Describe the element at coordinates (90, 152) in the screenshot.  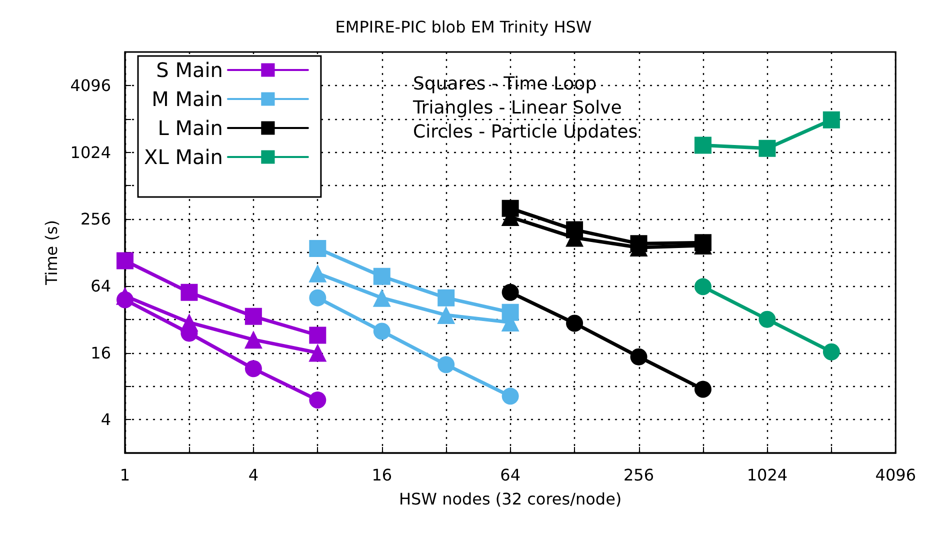
I see `y-tick-label: 1024` at that location.